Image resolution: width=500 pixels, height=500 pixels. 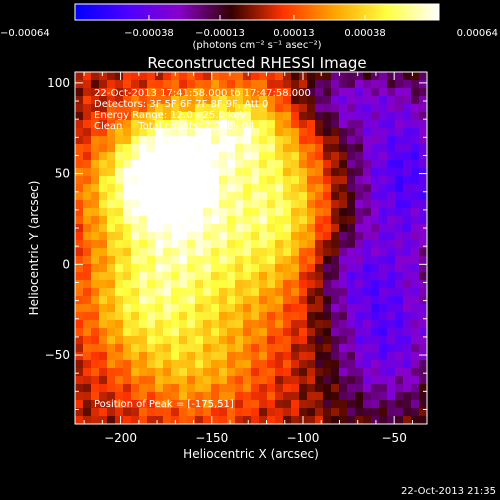 I want to click on y-tick-label: 0, so click(x=66, y=264).